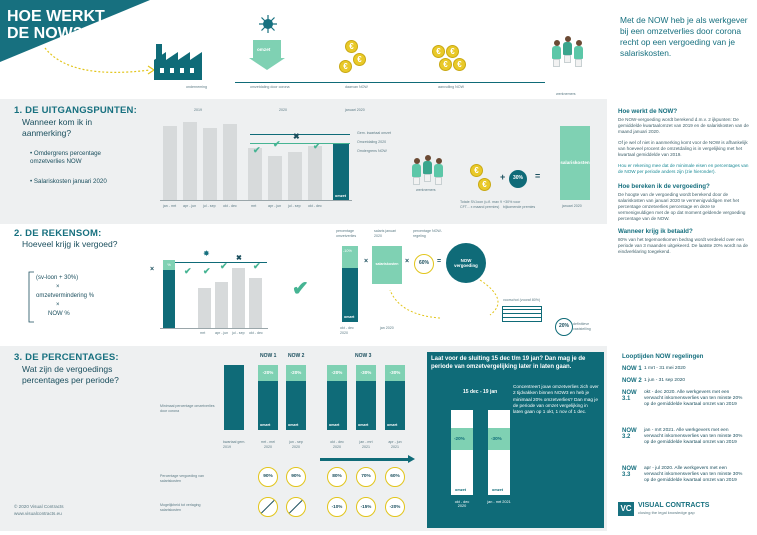 Image resolution: width=757 pixels, height=535 pixels. What do you see at coordinates (629, 472) in the screenshot?
I see `timeline-tag: NOW 3.3` at bounding box center [629, 472].